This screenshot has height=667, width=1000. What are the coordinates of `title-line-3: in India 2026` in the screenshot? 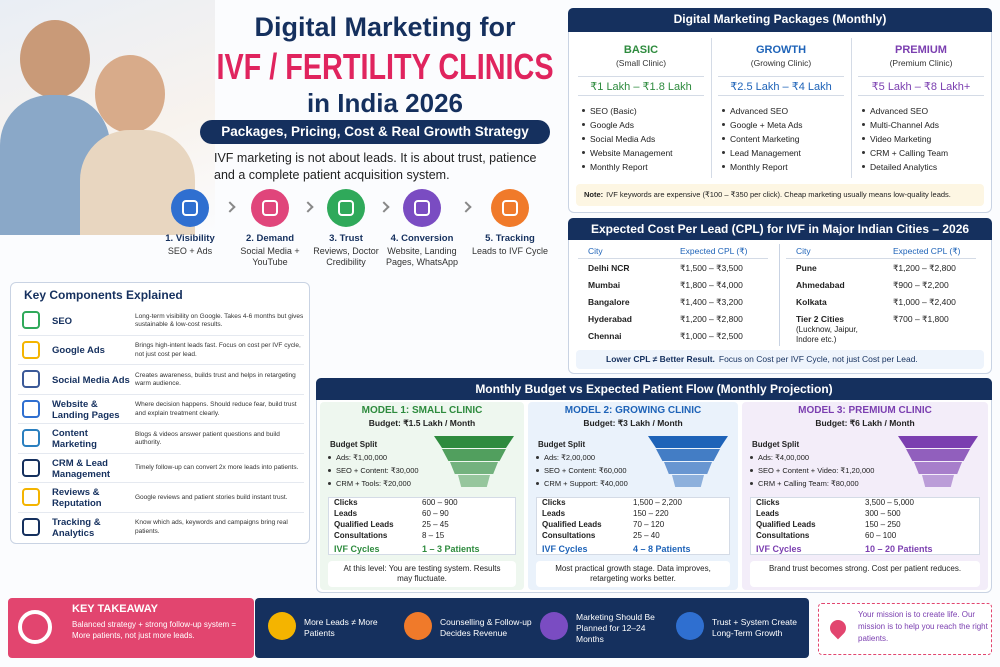 It's located at (385, 103).